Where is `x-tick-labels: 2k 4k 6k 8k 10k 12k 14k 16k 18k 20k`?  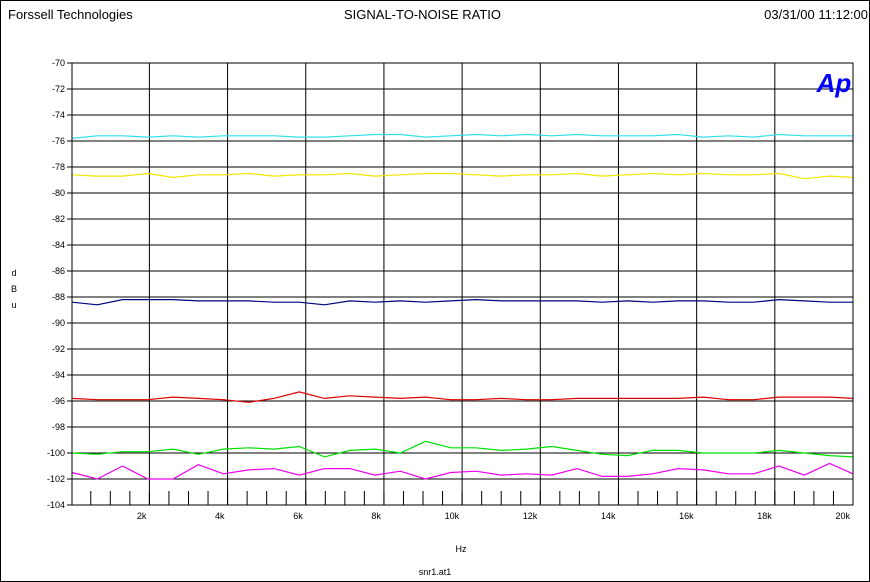 x-tick-labels: 2k 4k 6k 8k 10k 12k 14k 16k 18k 20k is located at coordinates (494, 516).